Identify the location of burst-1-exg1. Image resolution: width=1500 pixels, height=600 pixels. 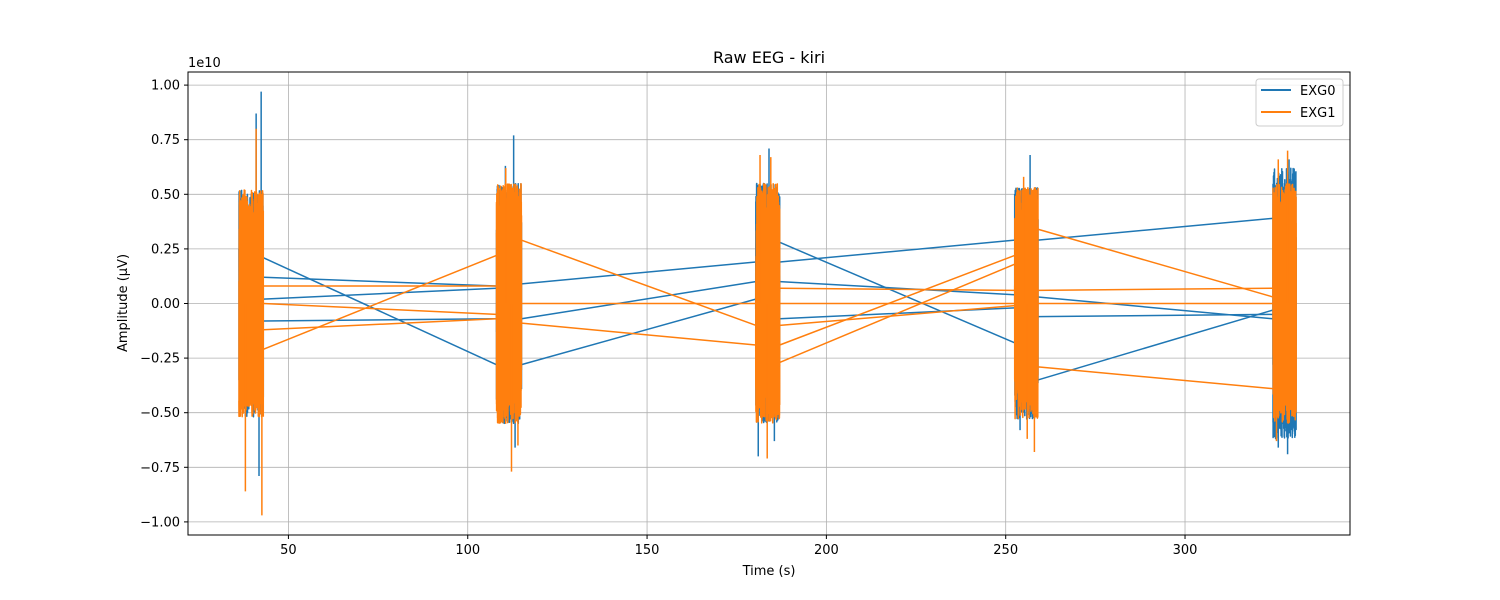
(251, 303).